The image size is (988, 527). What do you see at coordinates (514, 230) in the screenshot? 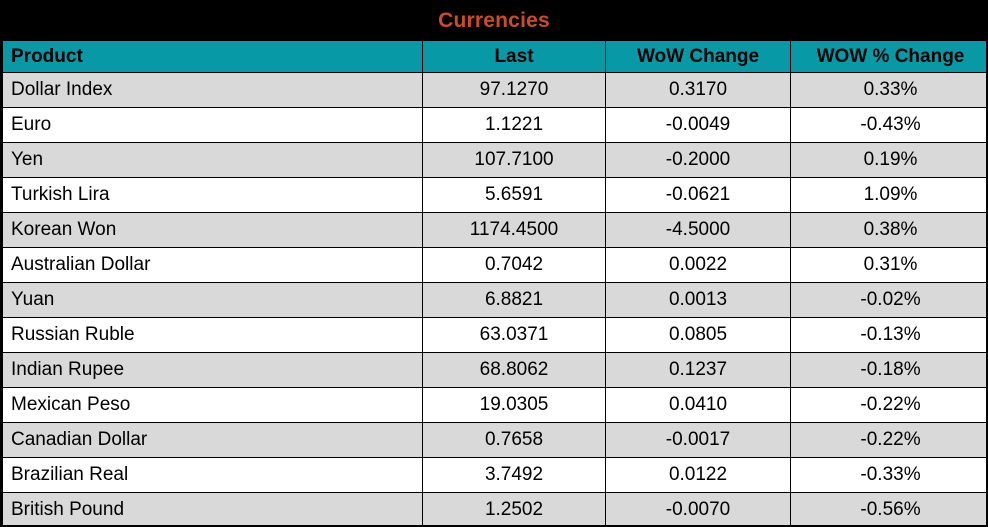
I see `last-cell: 1174.4500` at bounding box center [514, 230].